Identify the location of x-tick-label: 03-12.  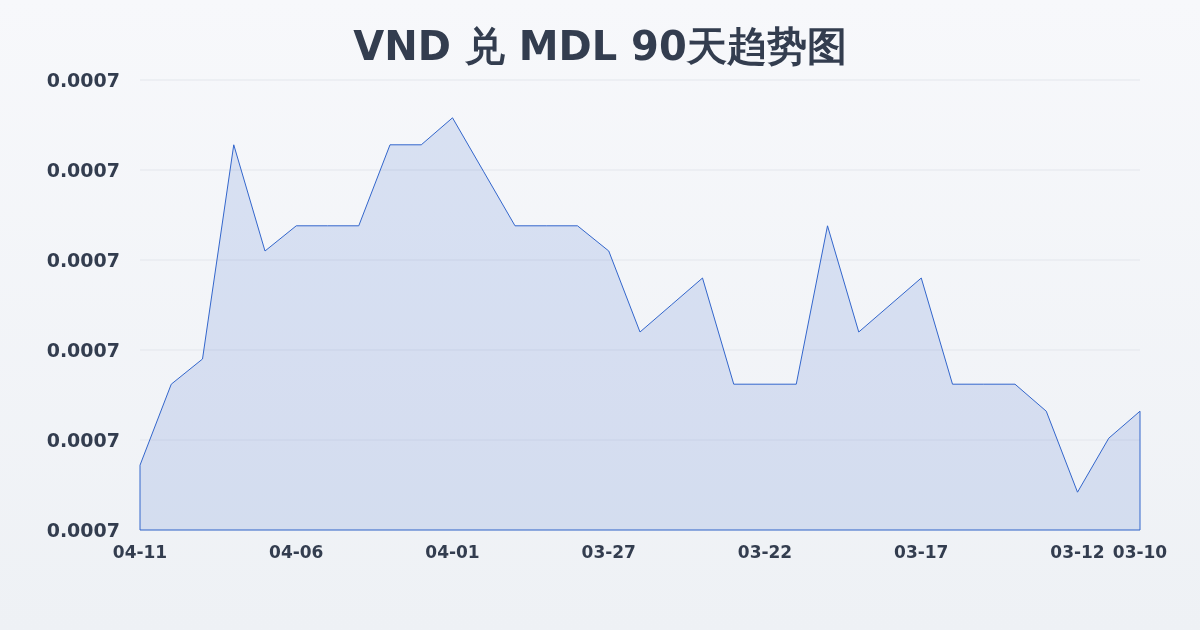
(1077, 552).